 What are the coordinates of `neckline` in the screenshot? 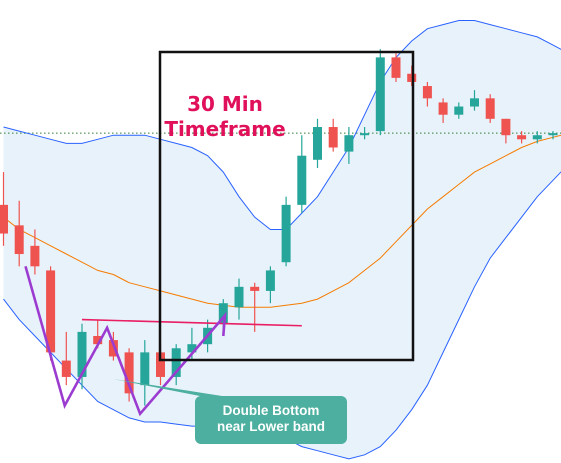 It's located at (191, 322).